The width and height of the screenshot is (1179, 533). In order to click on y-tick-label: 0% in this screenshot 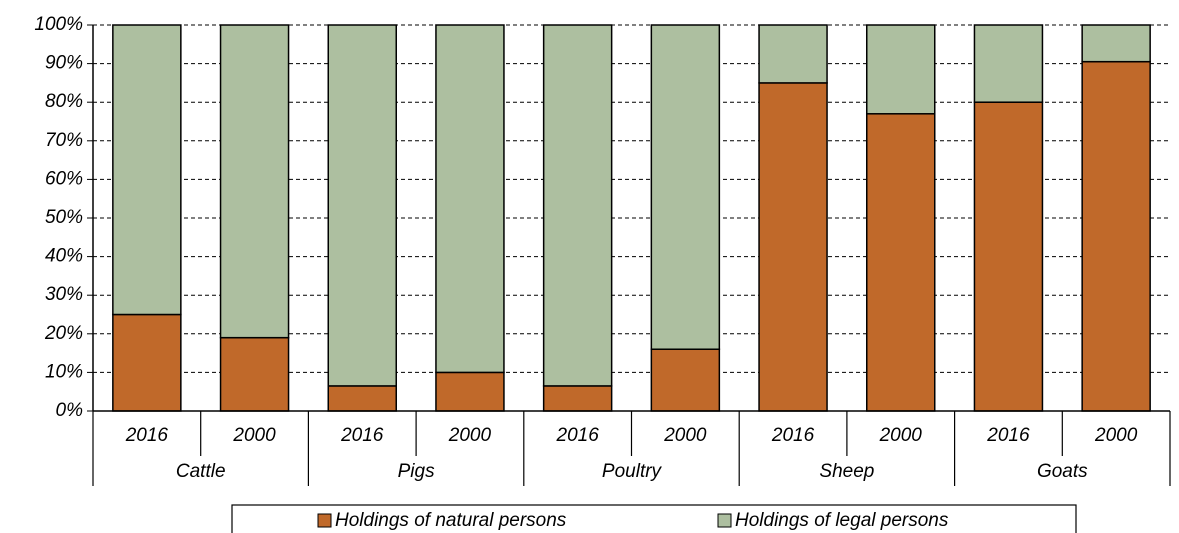, I will do `click(70, 410)`.